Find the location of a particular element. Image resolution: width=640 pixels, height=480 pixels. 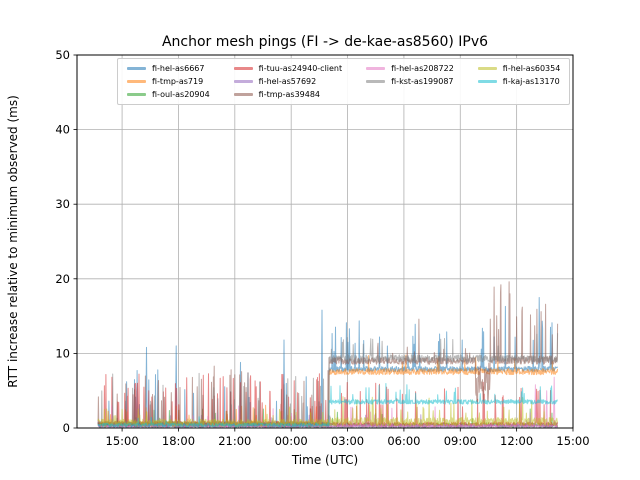

legend-label: fi-tuu-as24940-client is located at coordinates (300, 68).